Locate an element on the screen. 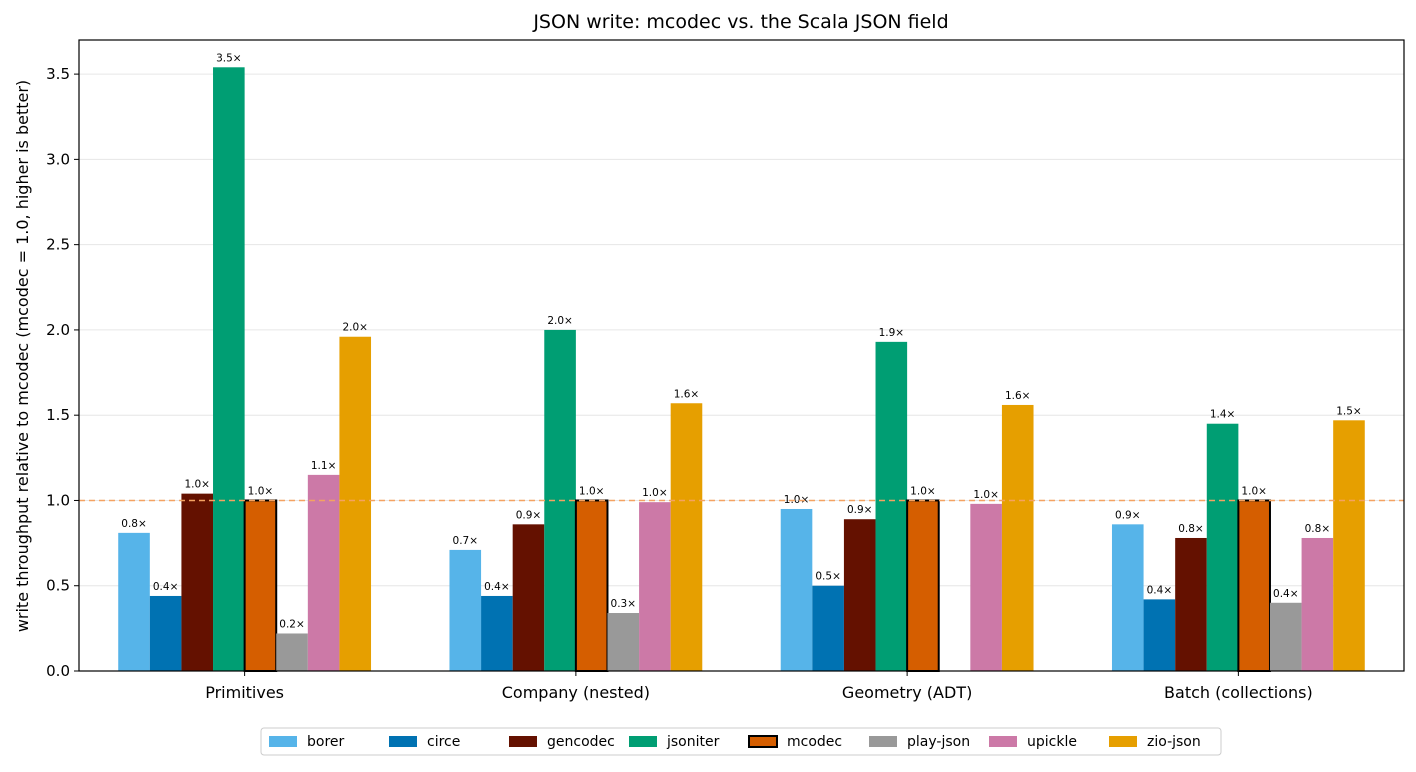 This screenshot has height=772, width=1416. legend-item-gencodec: gencodec is located at coordinates (562, 742).